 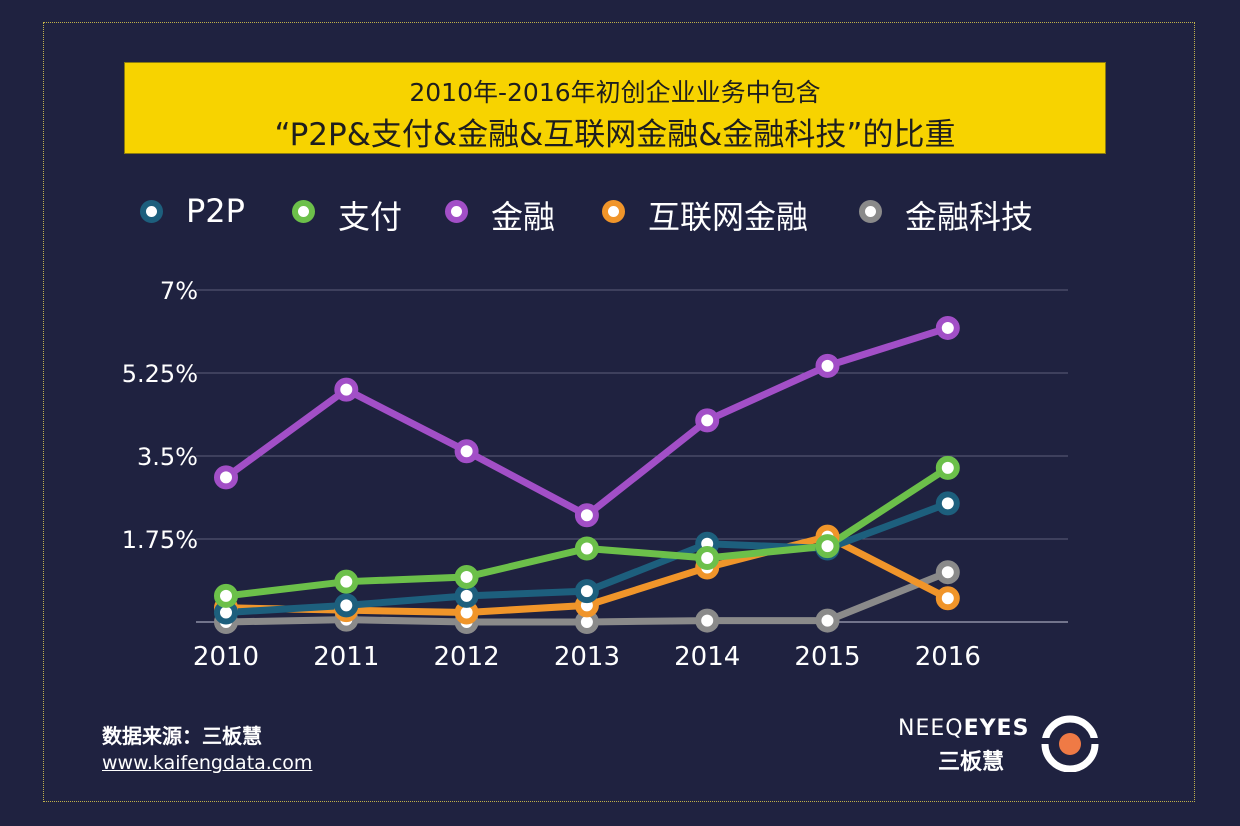 I want to click on x-tick-label: 2016, so click(x=948, y=657).